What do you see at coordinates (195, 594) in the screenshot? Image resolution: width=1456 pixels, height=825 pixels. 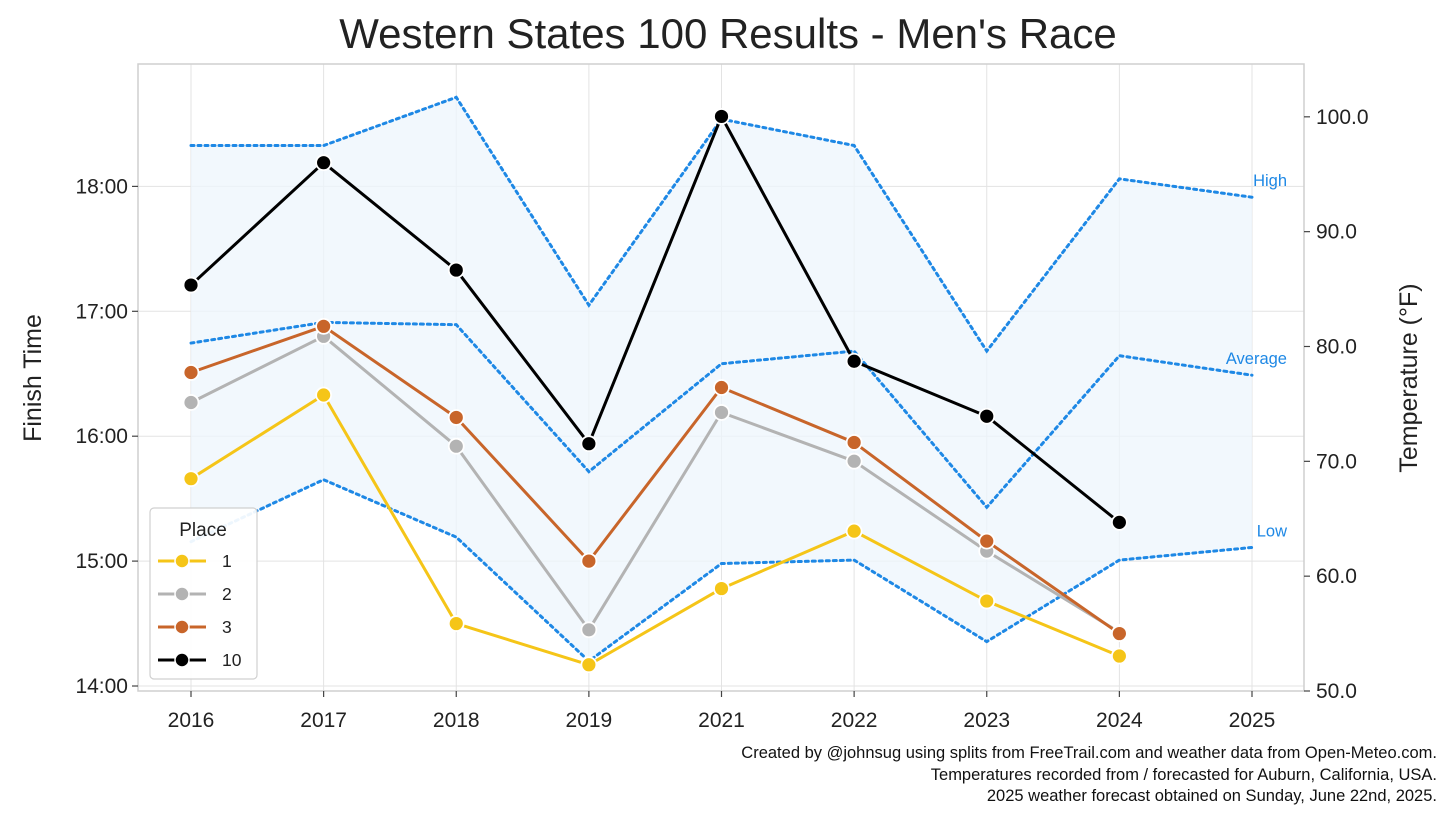 I see `legend-item-2: 2` at bounding box center [195, 594].